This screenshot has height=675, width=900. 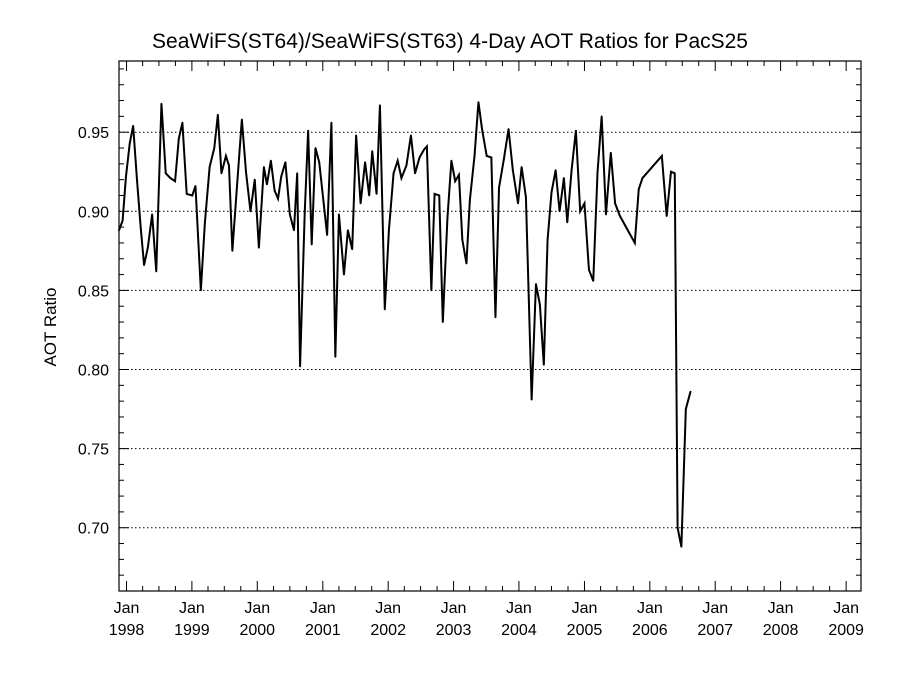 What do you see at coordinates (93, 212) in the screenshot?
I see `y-tick-label-1: 0.90` at bounding box center [93, 212].